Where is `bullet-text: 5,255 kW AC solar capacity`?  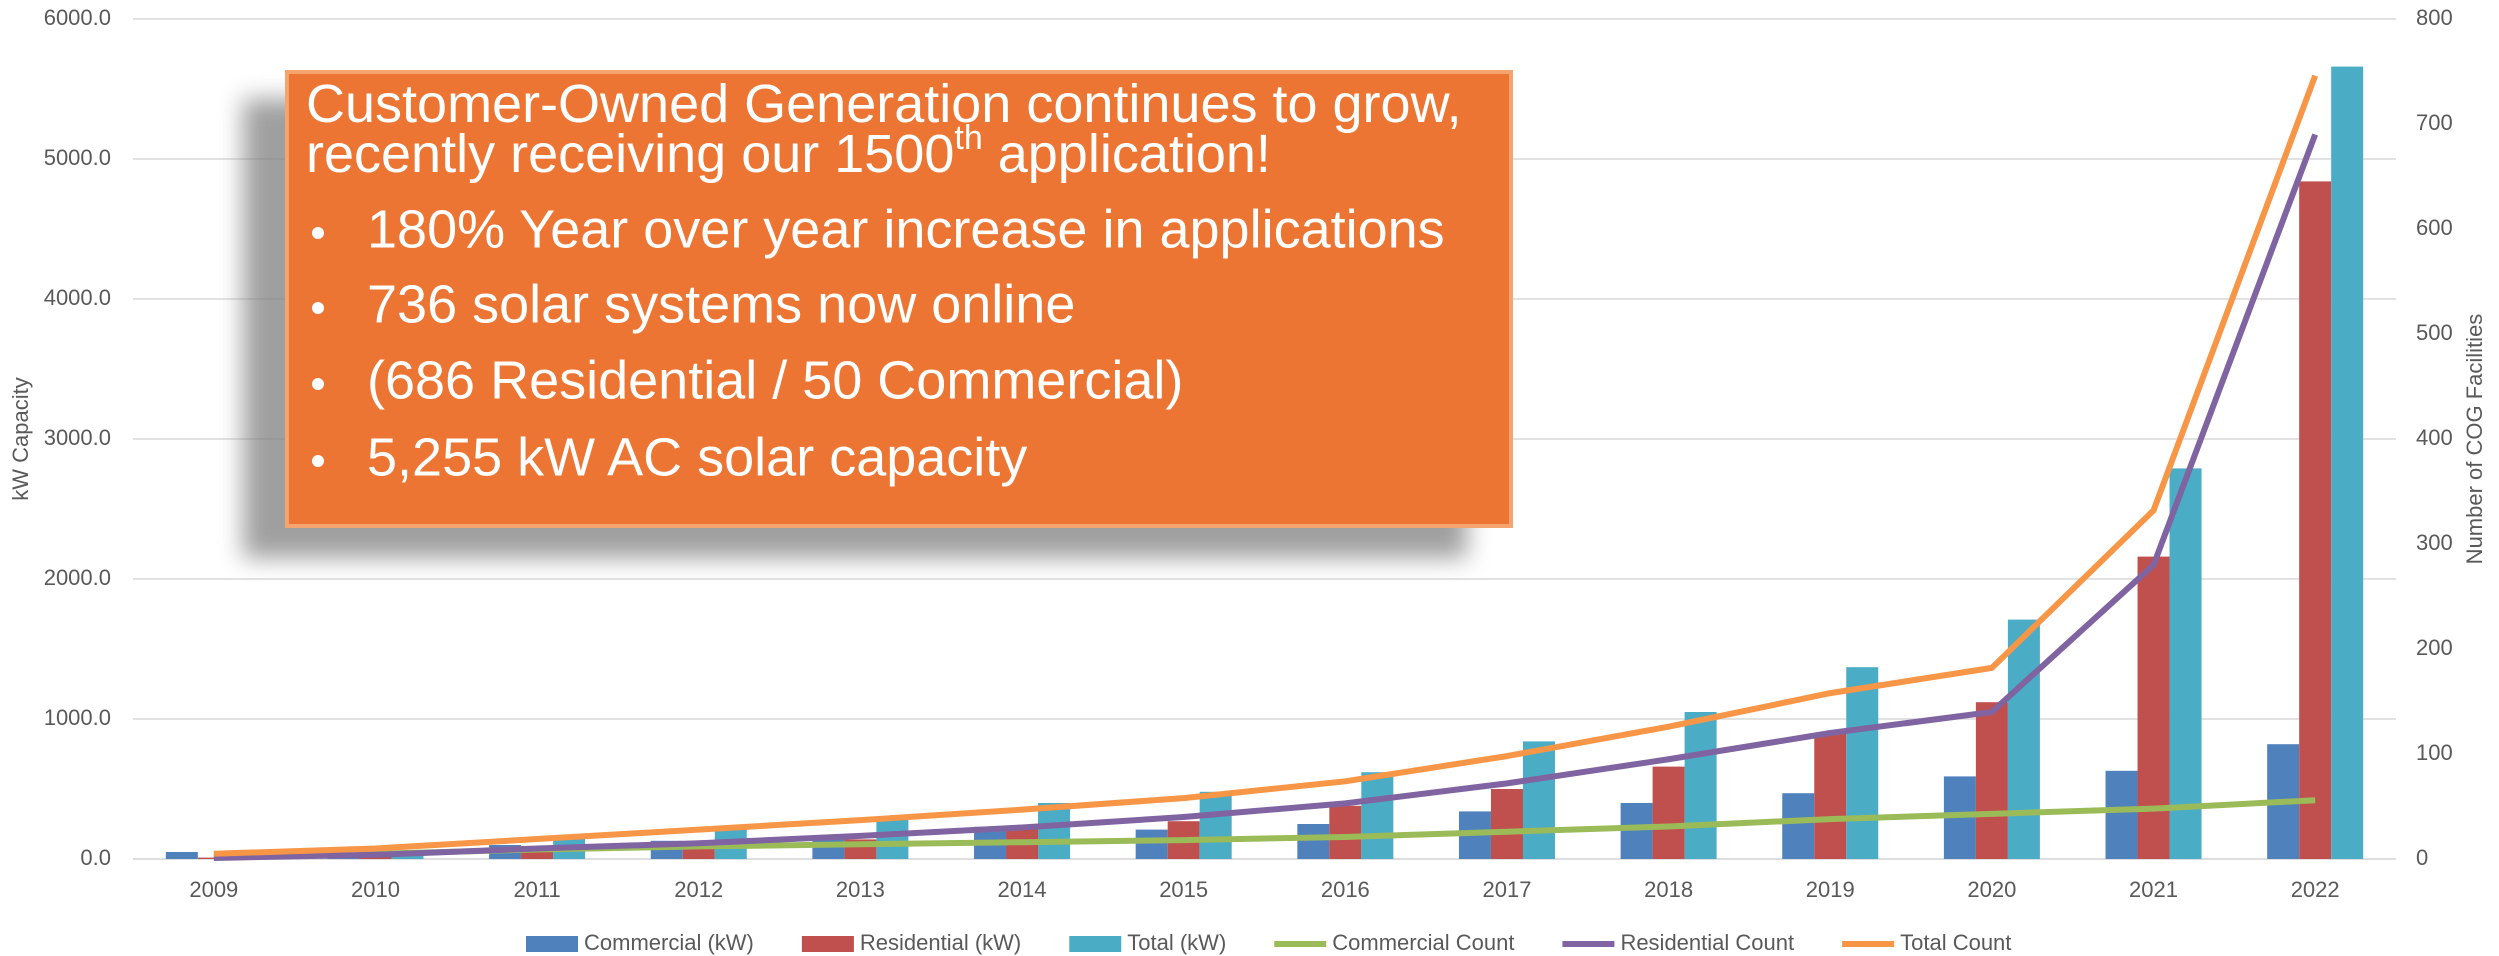 bullet-text: 5,255 kW AC solar capacity is located at coordinates (697, 457).